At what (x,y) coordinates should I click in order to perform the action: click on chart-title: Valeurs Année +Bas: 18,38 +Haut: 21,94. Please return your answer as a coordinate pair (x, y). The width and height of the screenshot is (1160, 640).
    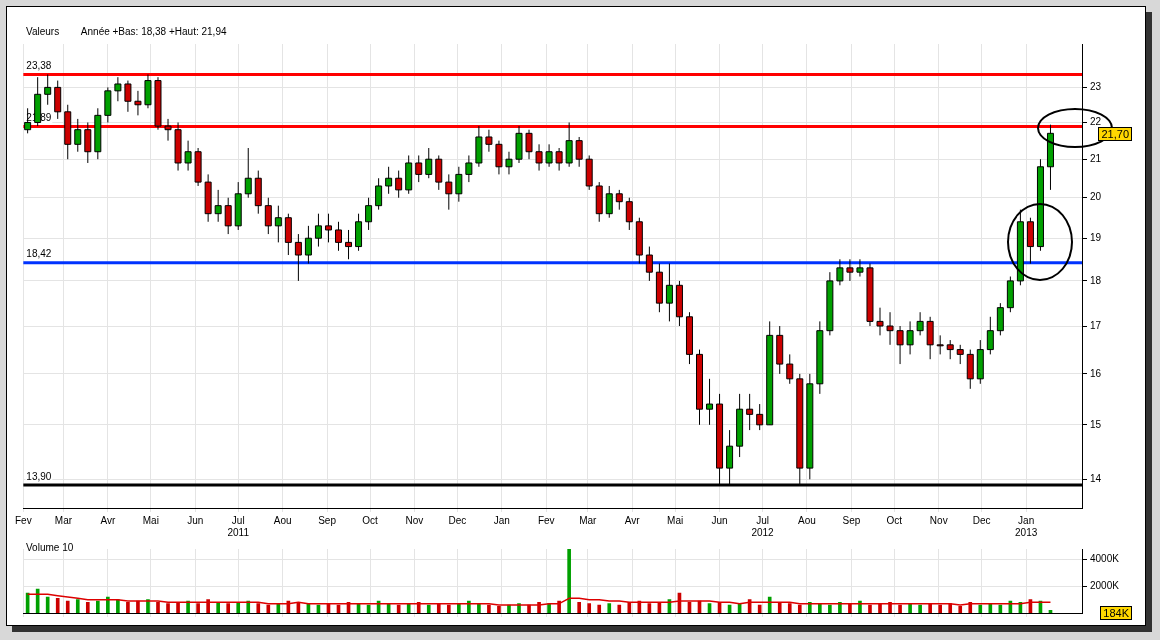
    Looking at the image, I should click on (126, 31).